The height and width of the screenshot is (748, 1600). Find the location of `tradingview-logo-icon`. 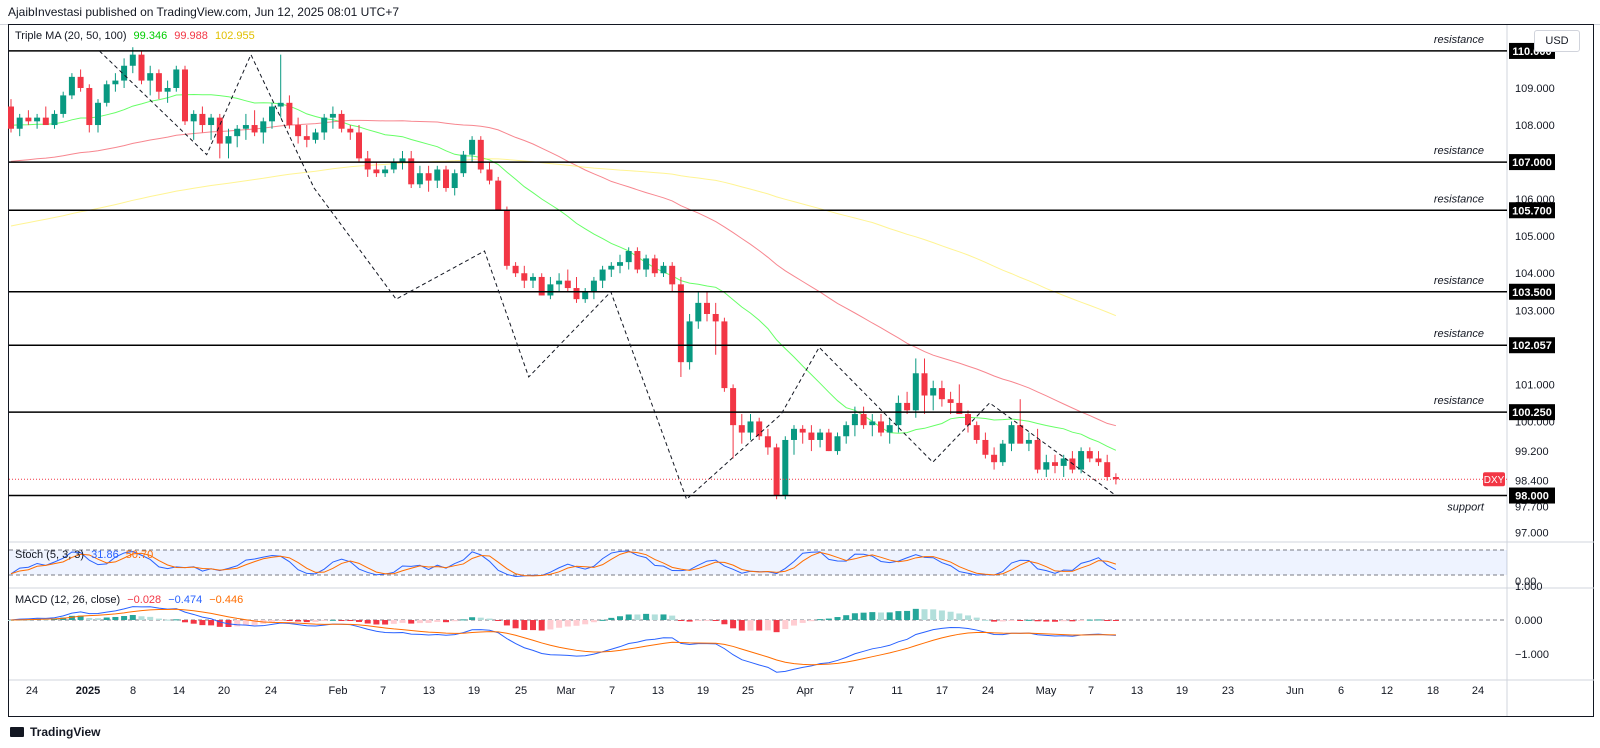

tradingview-logo-icon is located at coordinates (17, 732).